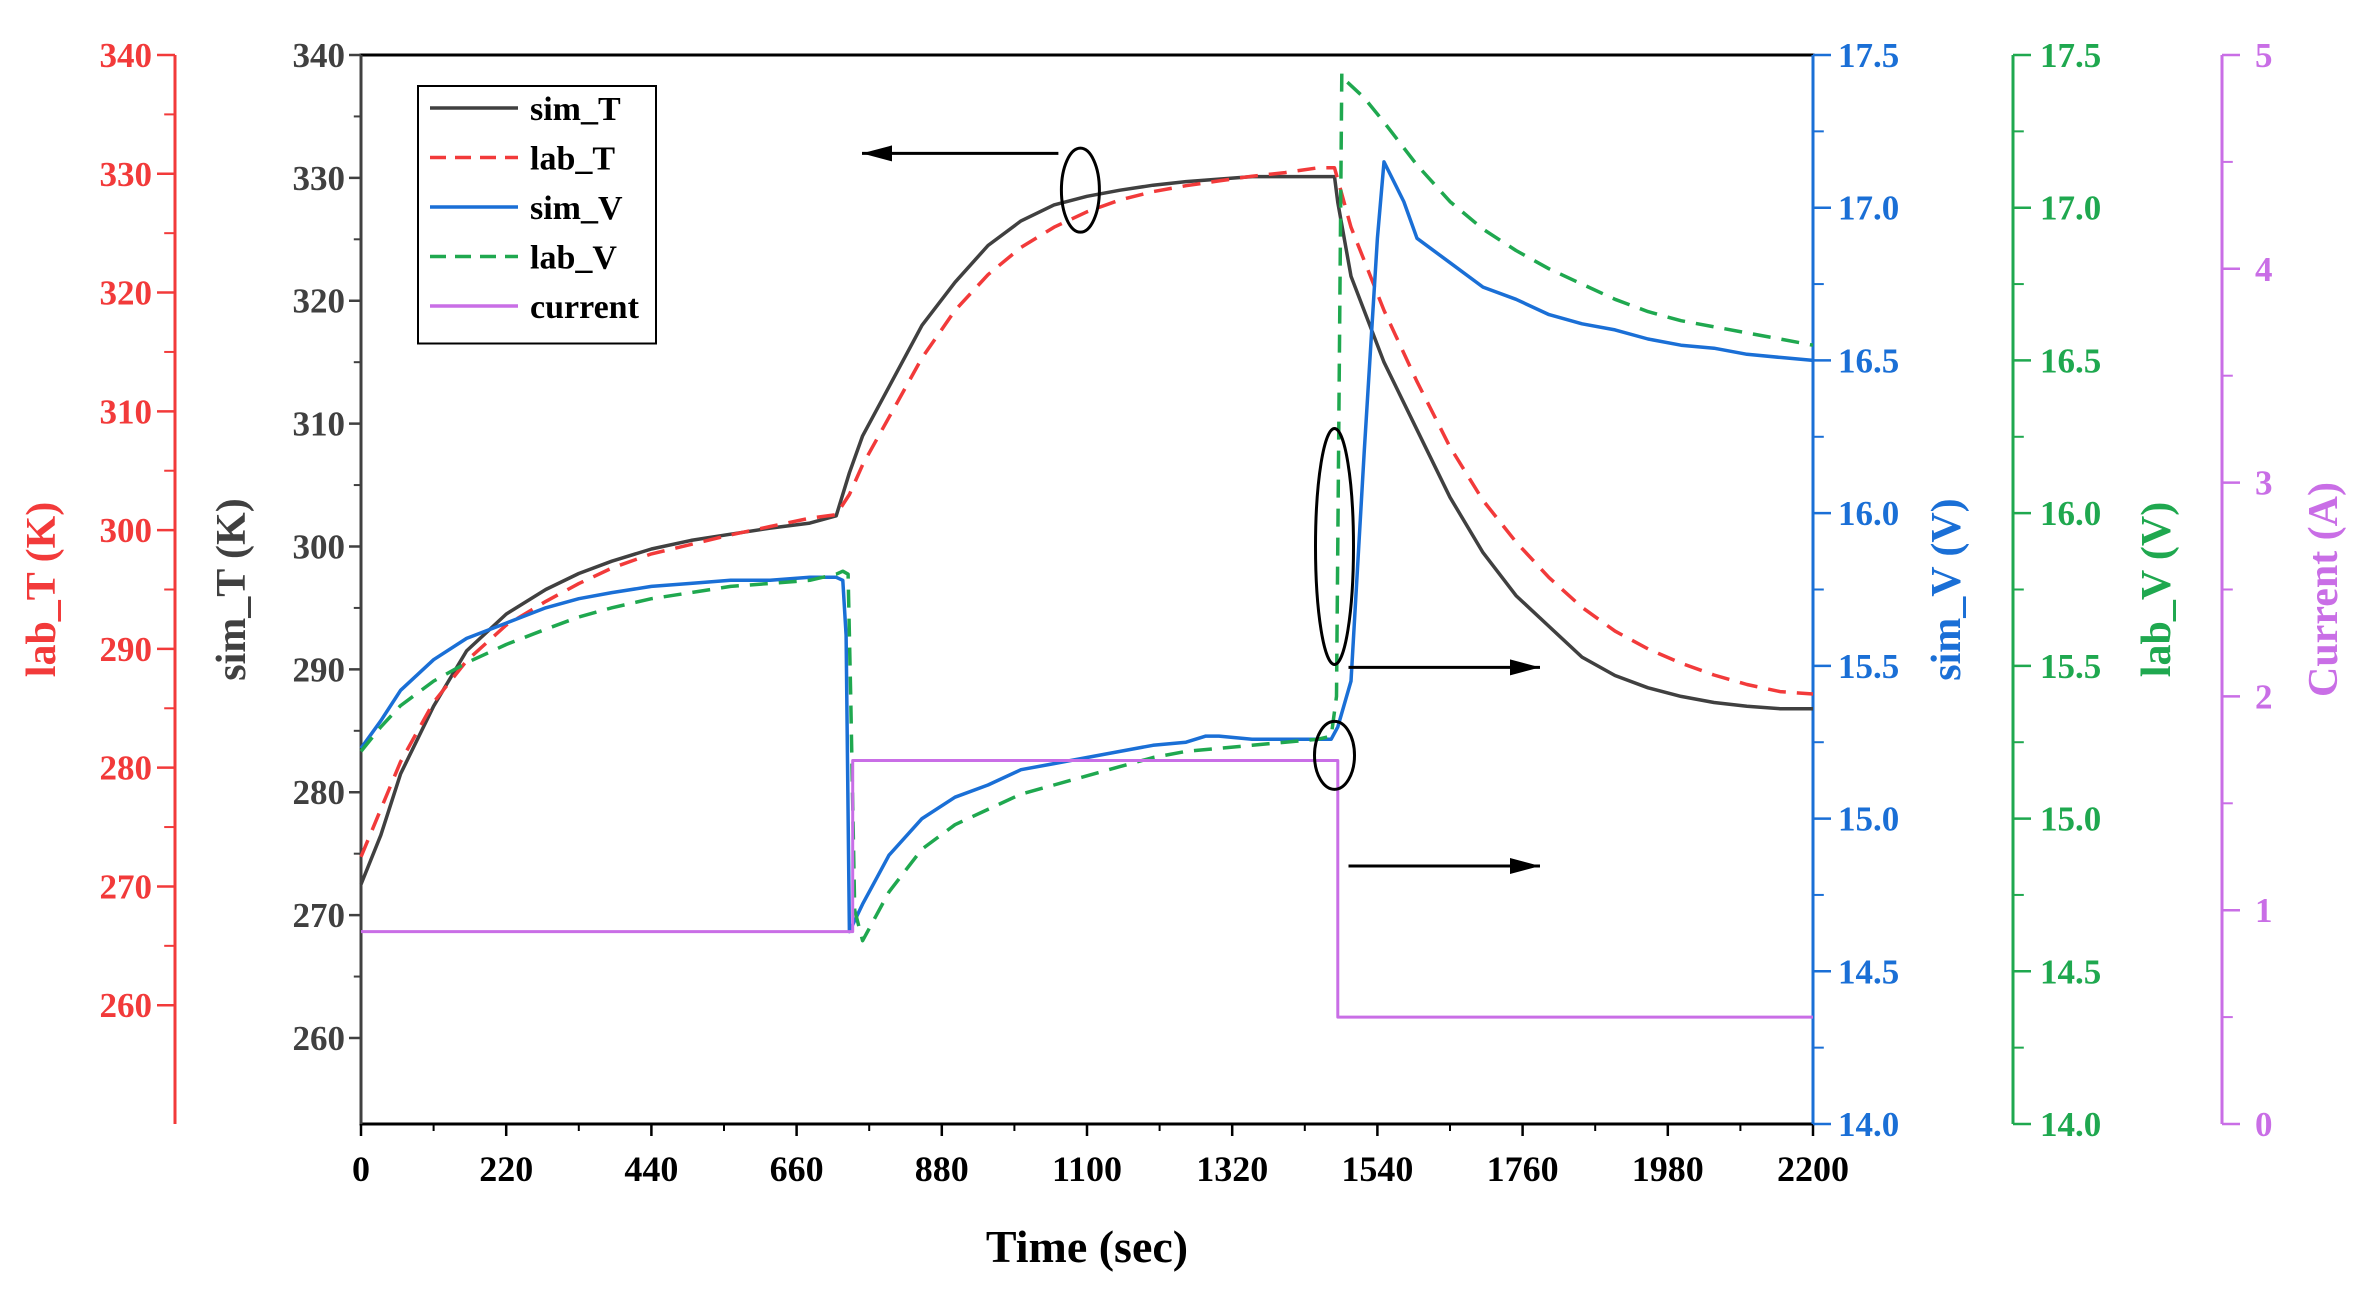 The height and width of the screenshot is (1293, 2370). I want to click on left-main-tick-label: 310, so click(319, 424).